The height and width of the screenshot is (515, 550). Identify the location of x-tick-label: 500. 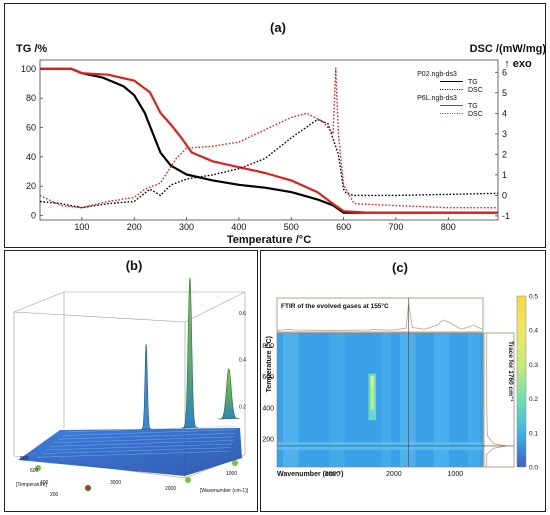
(291, 227).